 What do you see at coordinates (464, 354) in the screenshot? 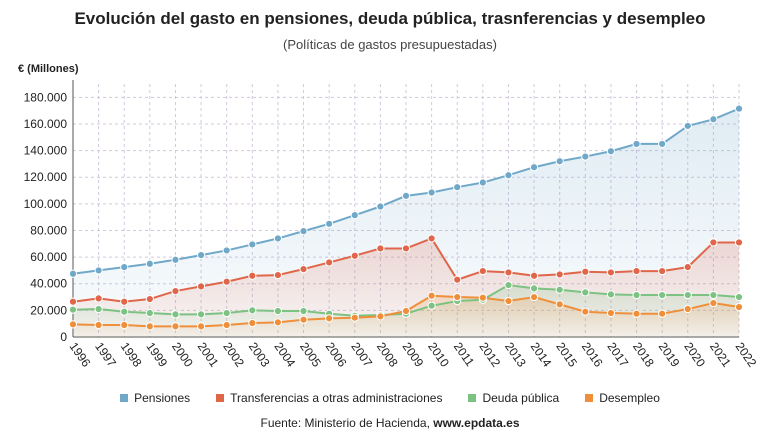
I see `x-tick-label: 2011` at bounding box center [464, 354].